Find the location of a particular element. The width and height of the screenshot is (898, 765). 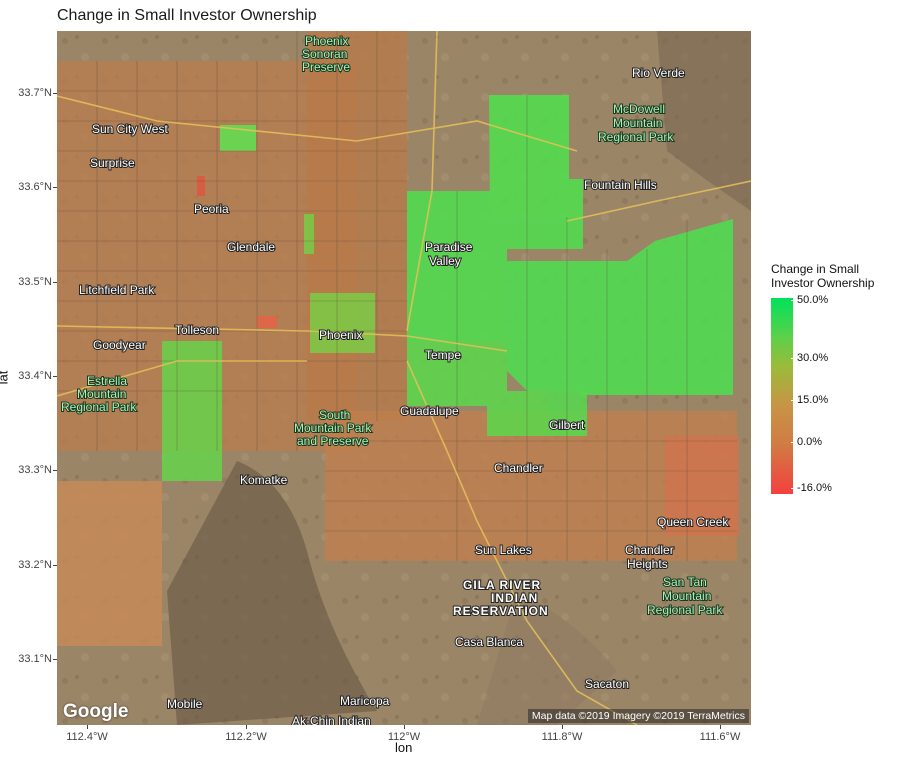

label-mcdowell: McDowell Mountain Regional Park is located at coordinates (636, 123).